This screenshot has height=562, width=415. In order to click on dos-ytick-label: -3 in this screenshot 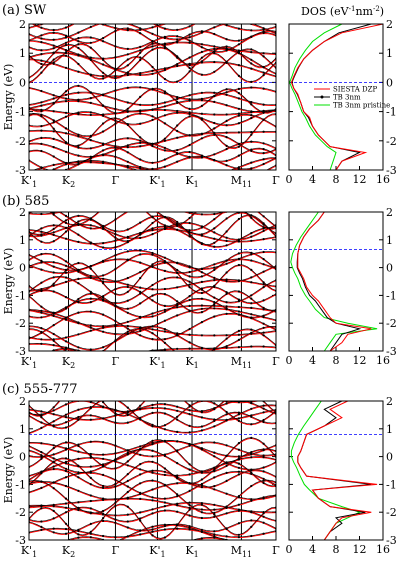, I will do `click(391, 170)`.